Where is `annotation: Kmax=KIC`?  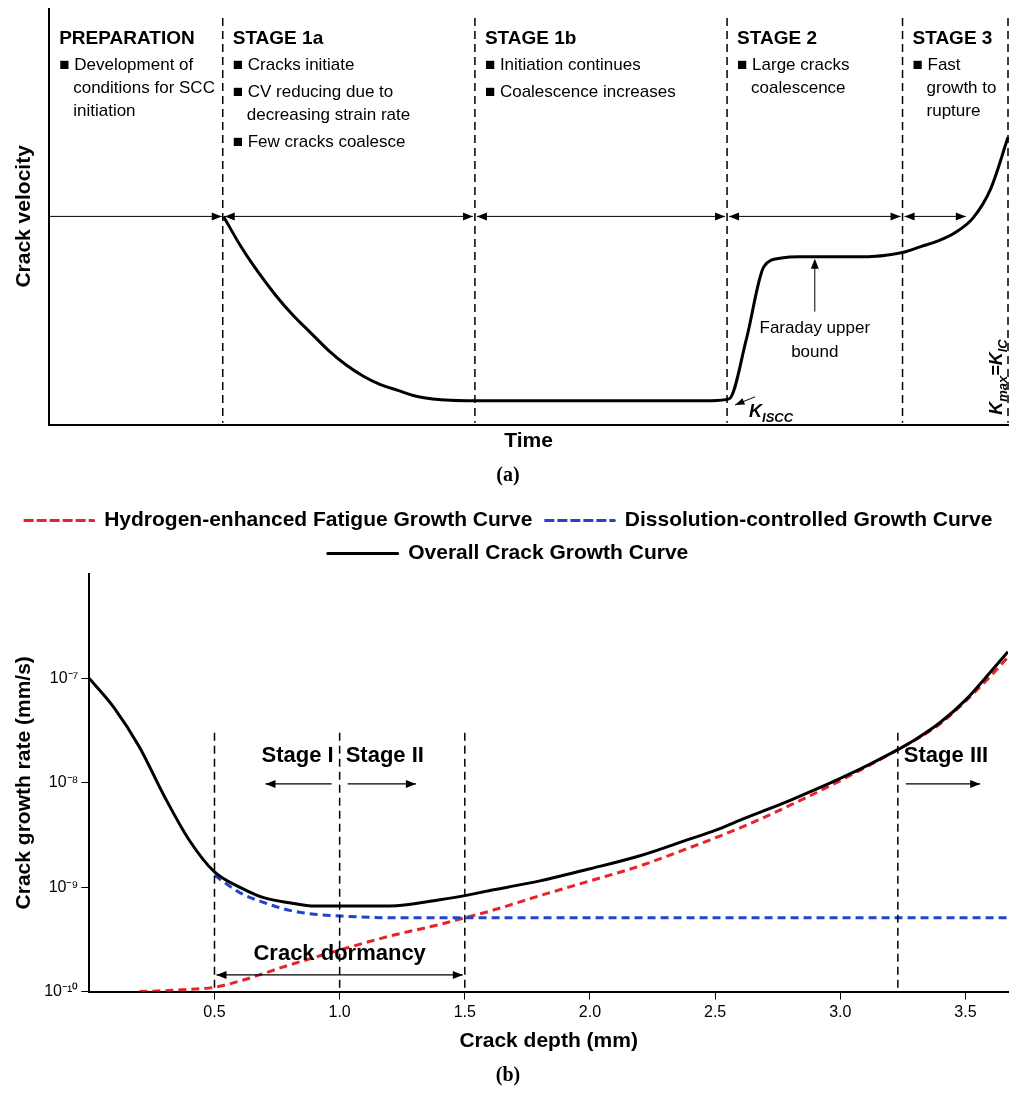 annotation: Kmax=KIC is located at coordinates (998, 376).